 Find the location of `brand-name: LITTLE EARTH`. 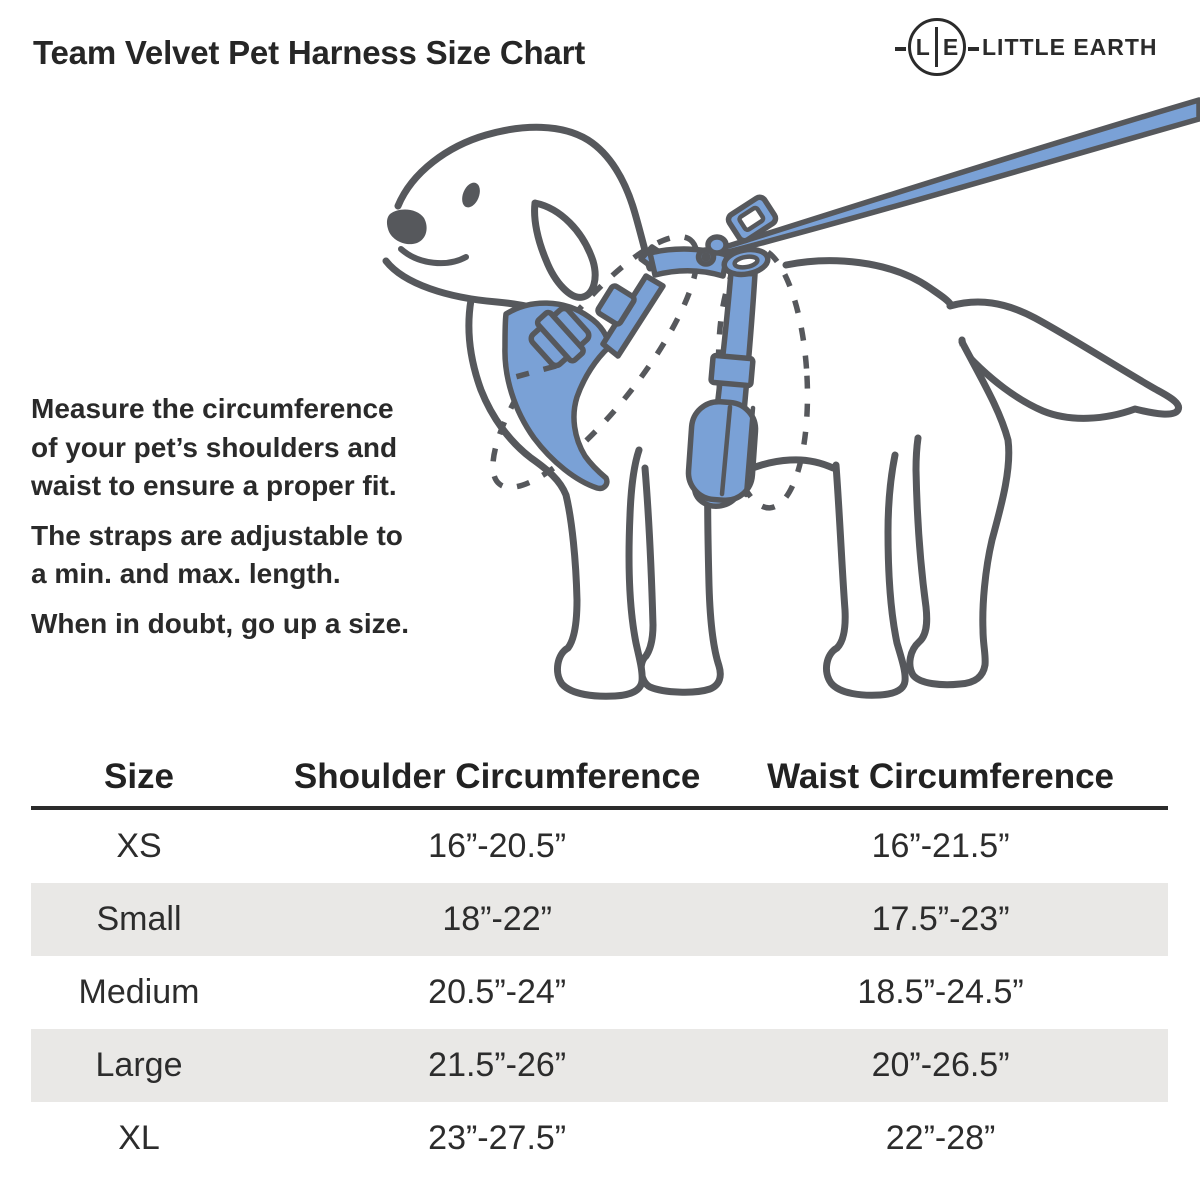

brand-name: LITTLE EARTH is located at coordinates (1070, 46).